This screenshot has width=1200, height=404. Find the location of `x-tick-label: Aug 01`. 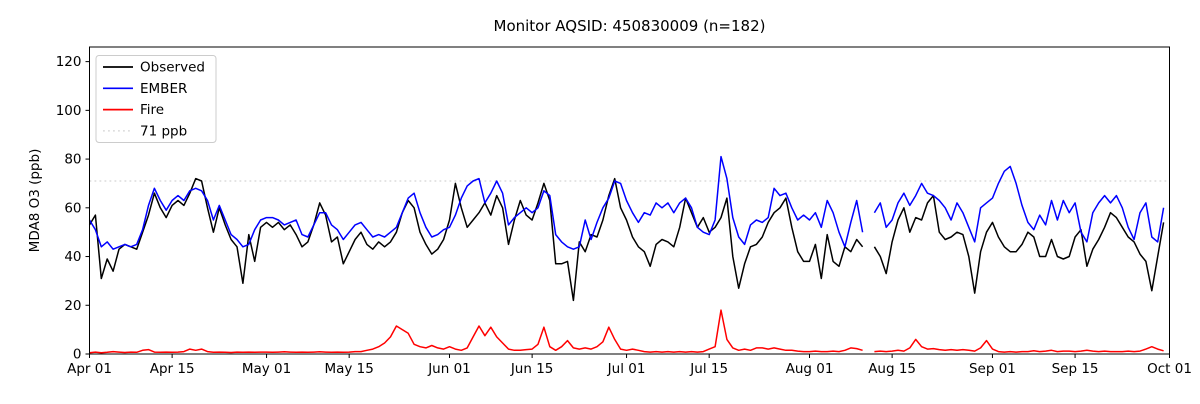

x-tick-label: Aug 01 is located at coordinates (810, 369).